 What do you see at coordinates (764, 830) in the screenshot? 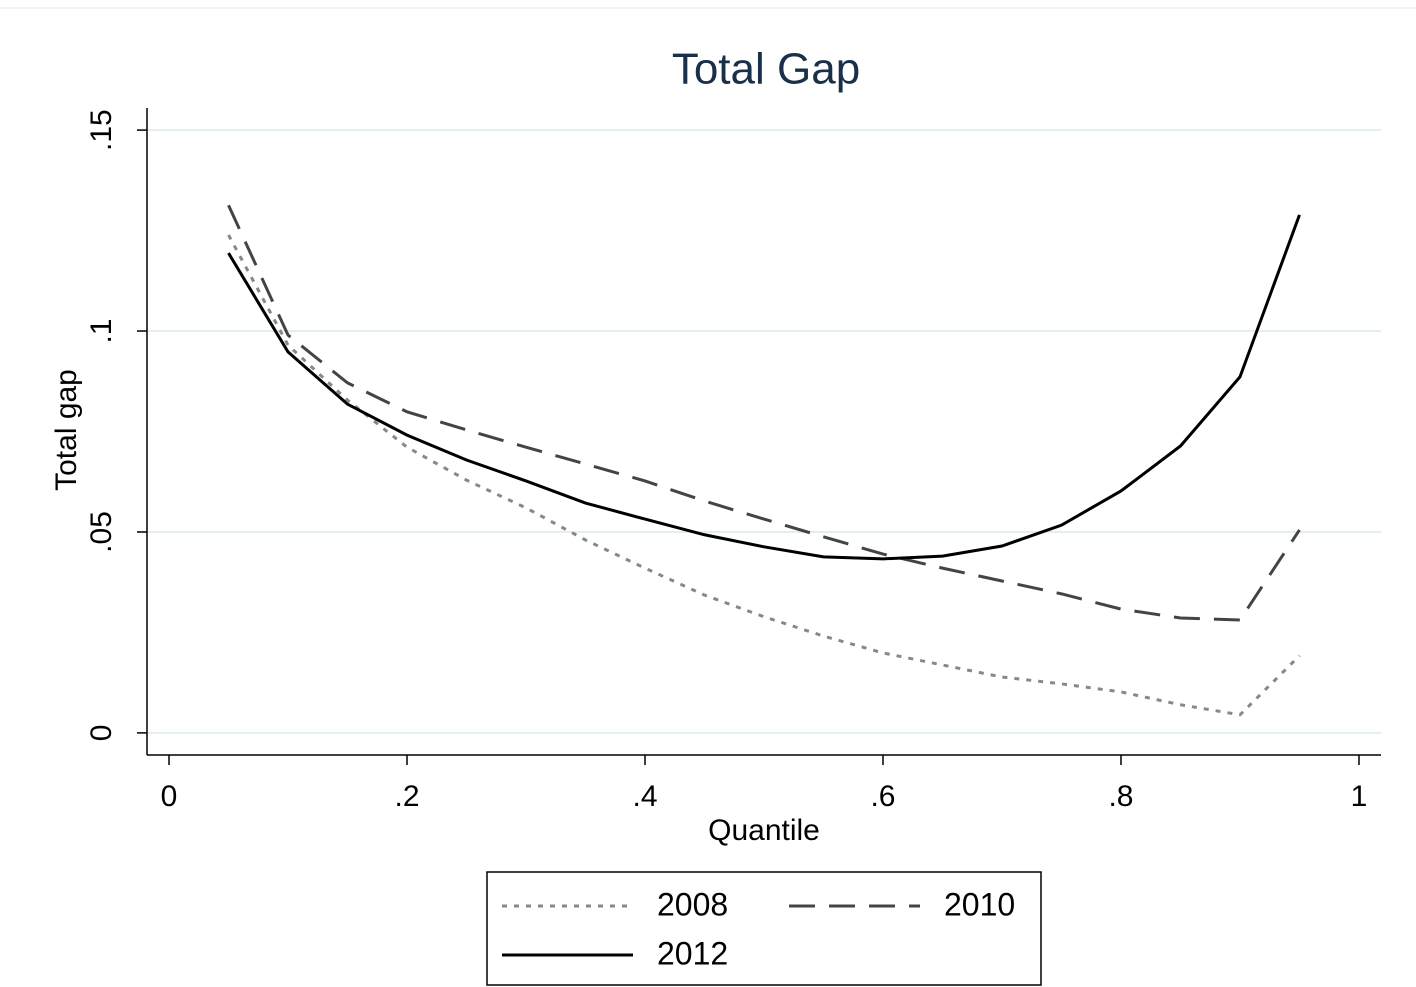
I see `x-axis-label: Quantile` at bounding box center [764, 830].